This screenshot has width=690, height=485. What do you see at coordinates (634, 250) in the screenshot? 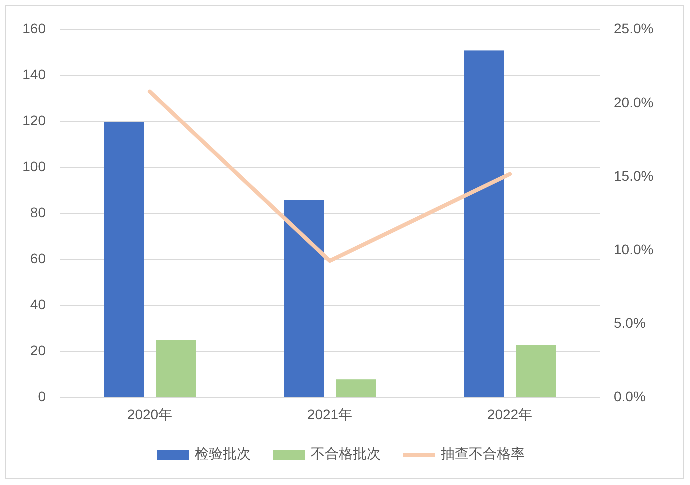
I see `y2-tick-label: 10.0%` at bounding box center [634, 250].